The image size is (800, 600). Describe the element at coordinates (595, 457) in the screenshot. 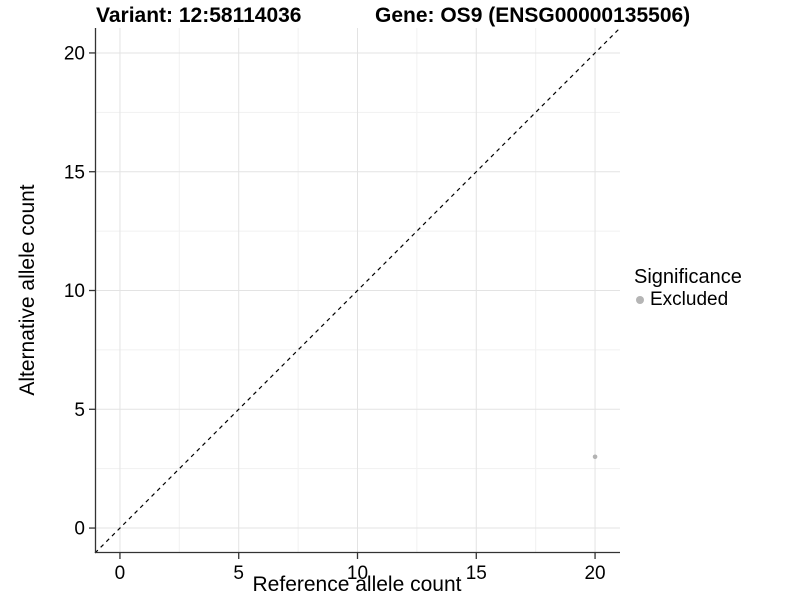

I see `data-point` at that location.